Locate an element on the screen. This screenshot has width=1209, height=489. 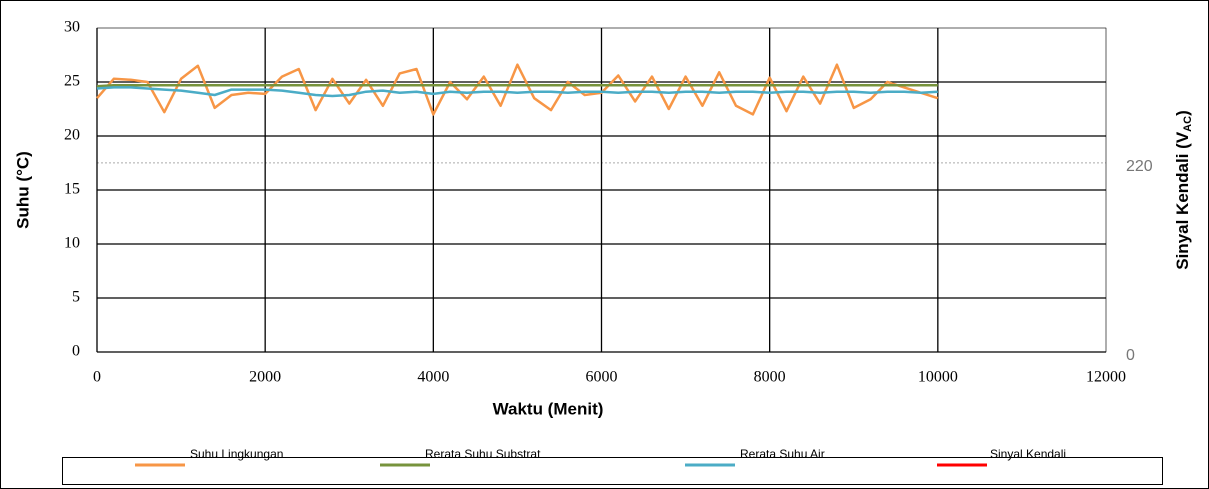
x-tick-label: 12000 is located at coordinates (1106, 377).